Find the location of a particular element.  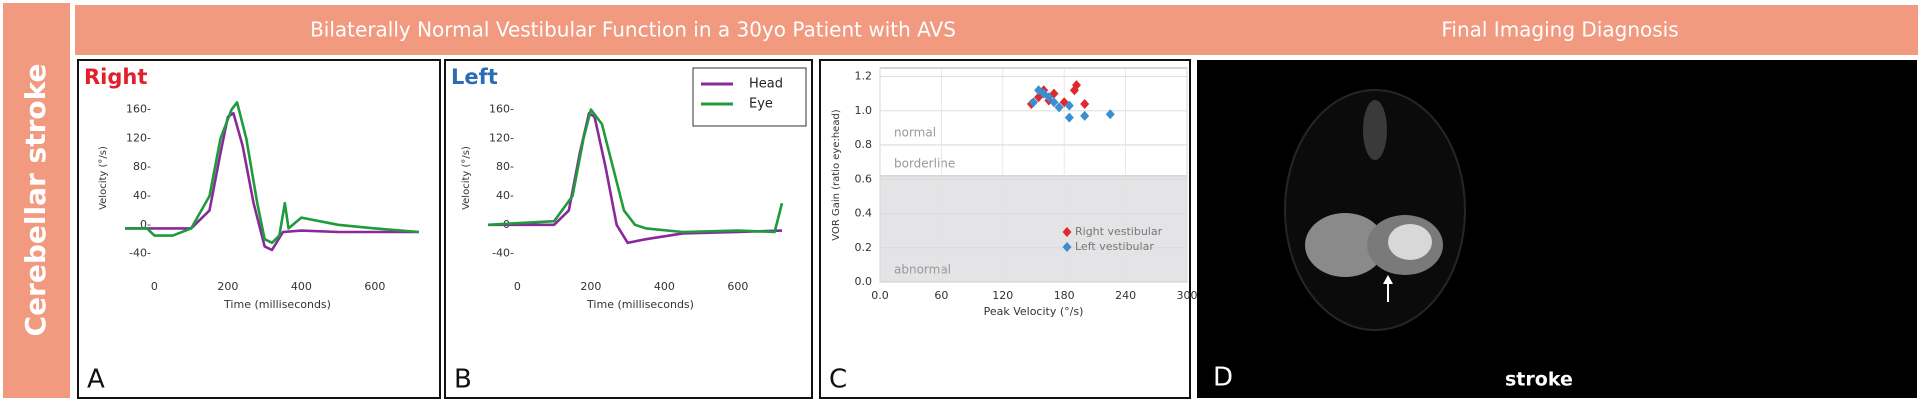

panel-label: D is located at coordinates (1223, 378).